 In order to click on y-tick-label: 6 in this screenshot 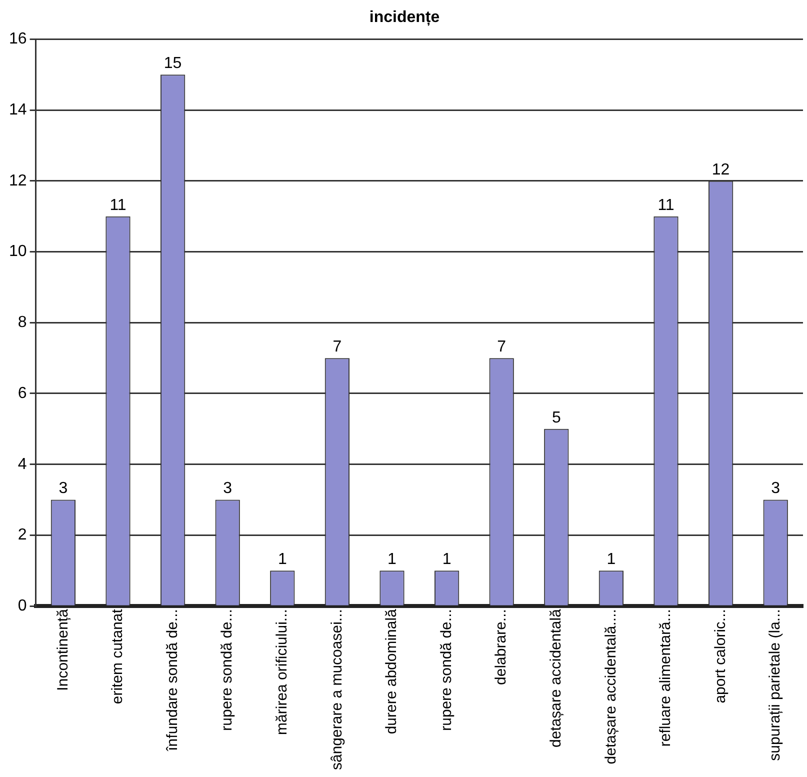, I will do `click(22, 393)`.